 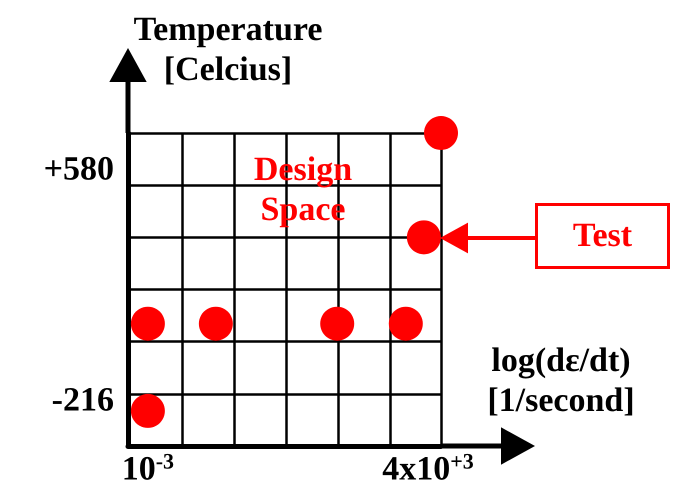 I want to click on y-axis-title: Temperature [Celcius], so click(x=228, y=50).